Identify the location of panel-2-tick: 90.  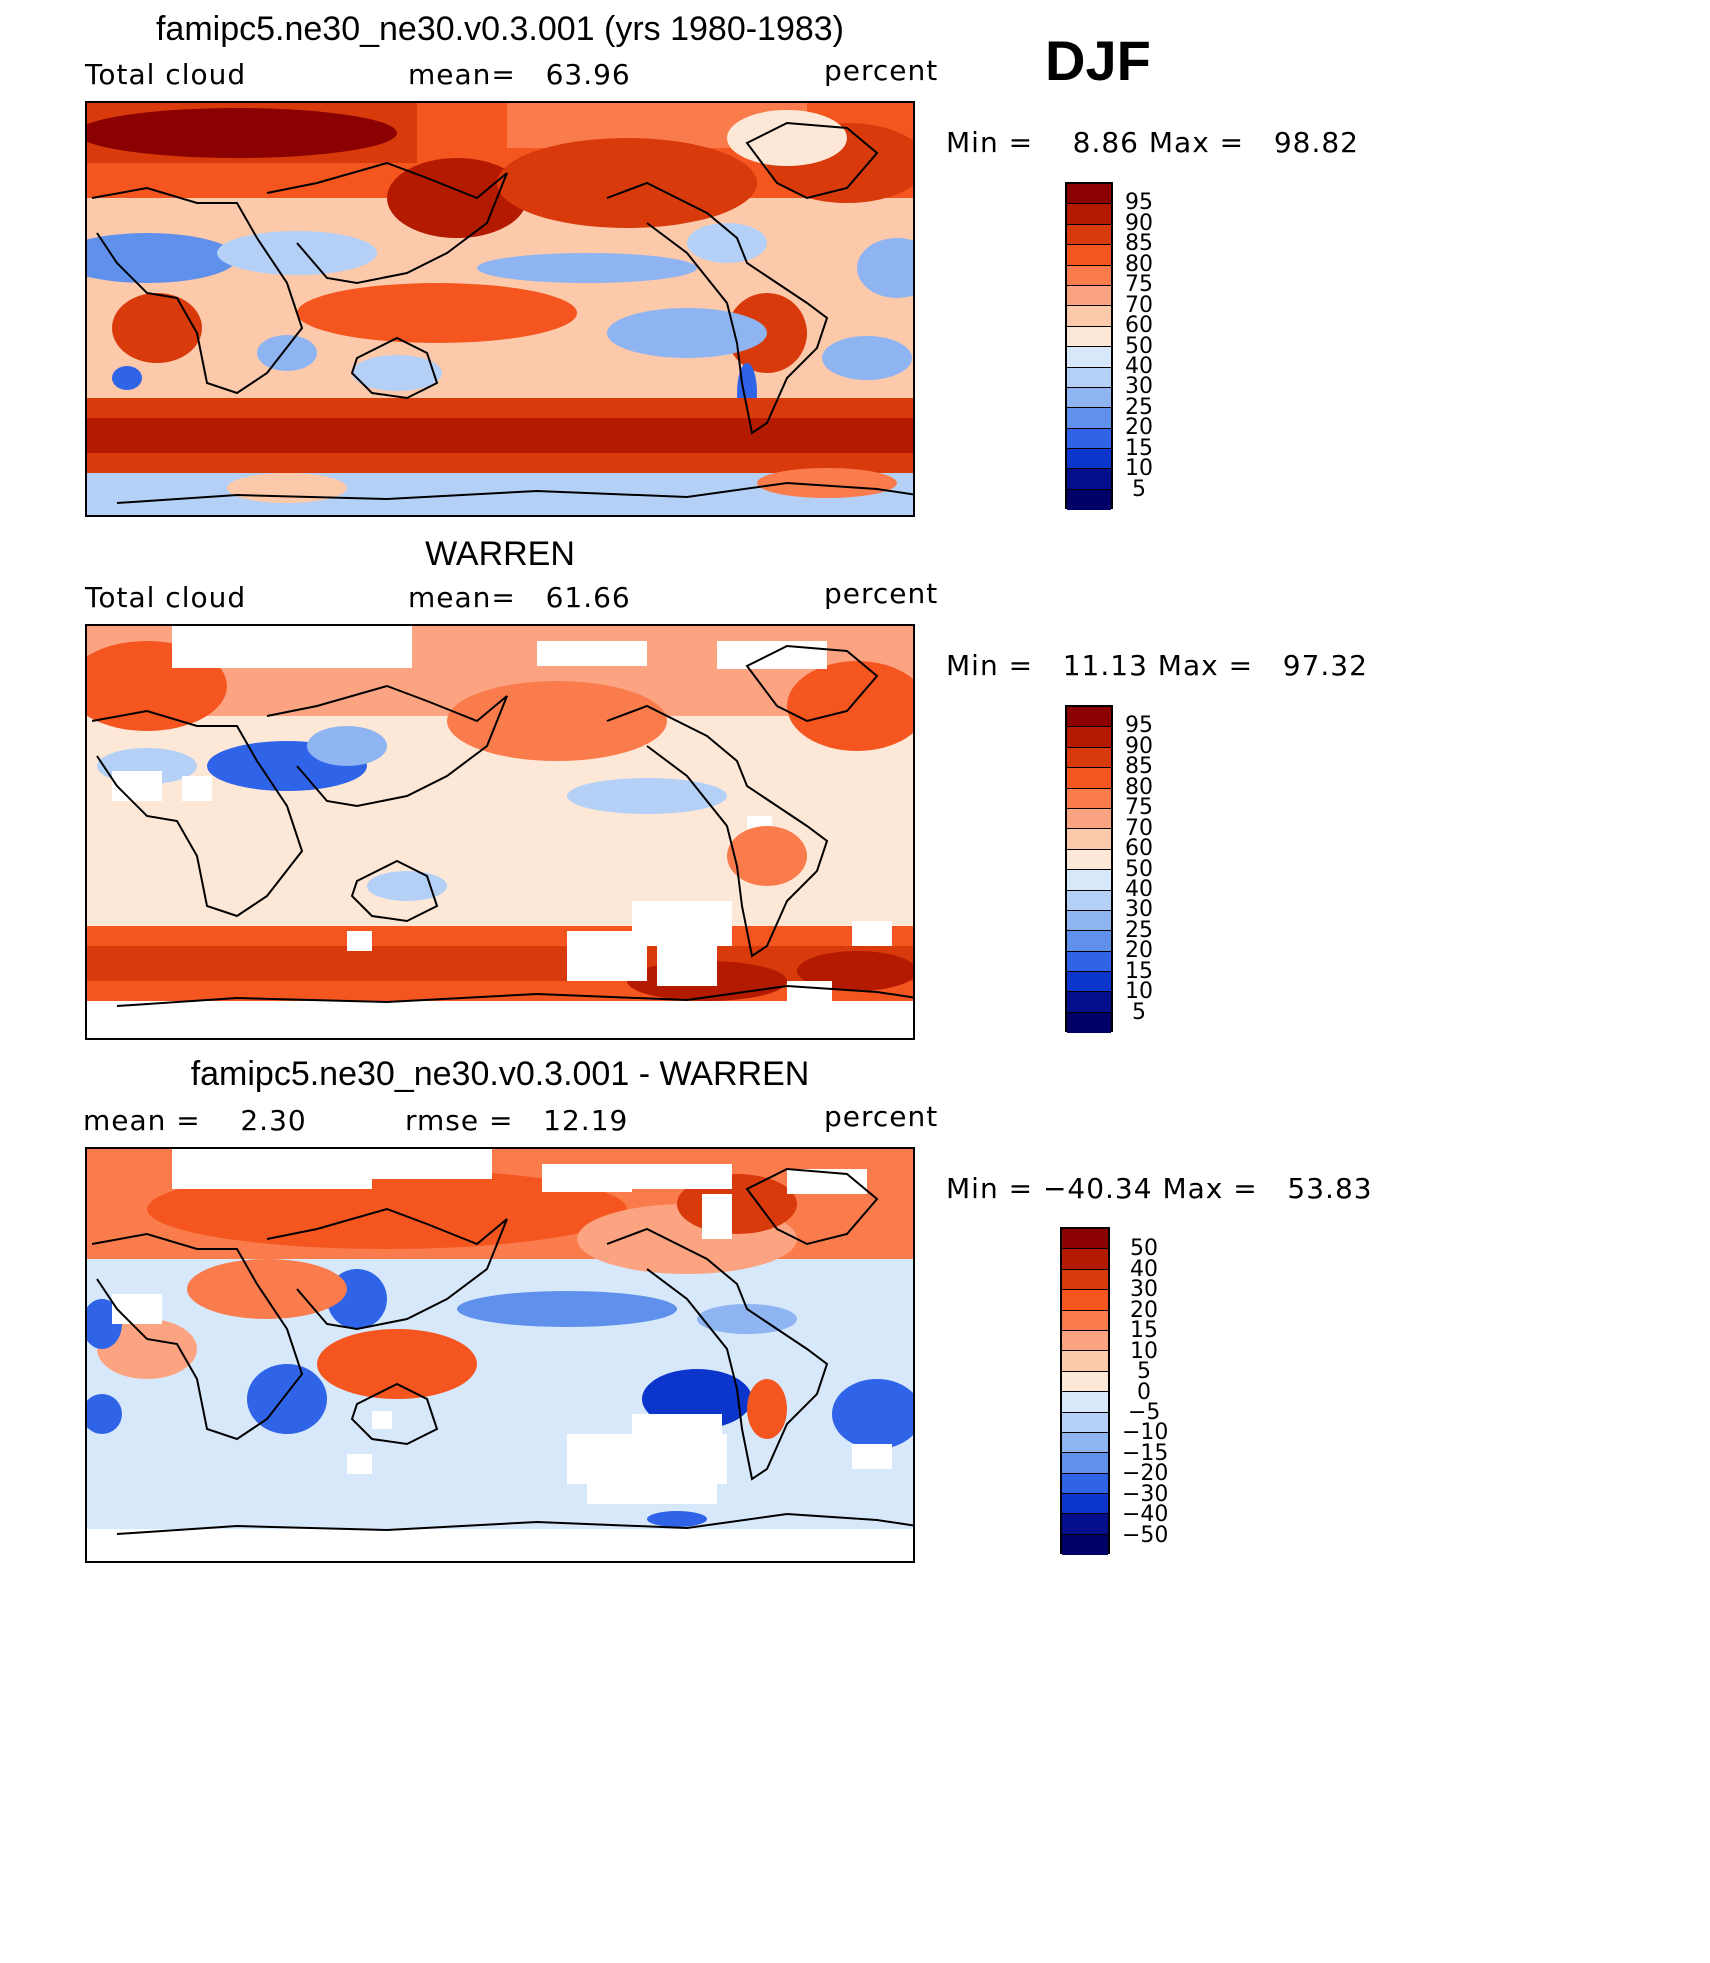
(1139, 746).